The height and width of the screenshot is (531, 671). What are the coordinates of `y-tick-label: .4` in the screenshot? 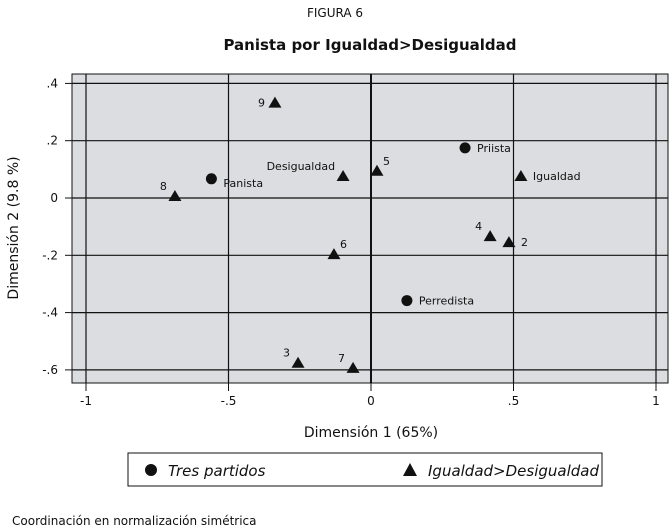 It's located at (52, 83).